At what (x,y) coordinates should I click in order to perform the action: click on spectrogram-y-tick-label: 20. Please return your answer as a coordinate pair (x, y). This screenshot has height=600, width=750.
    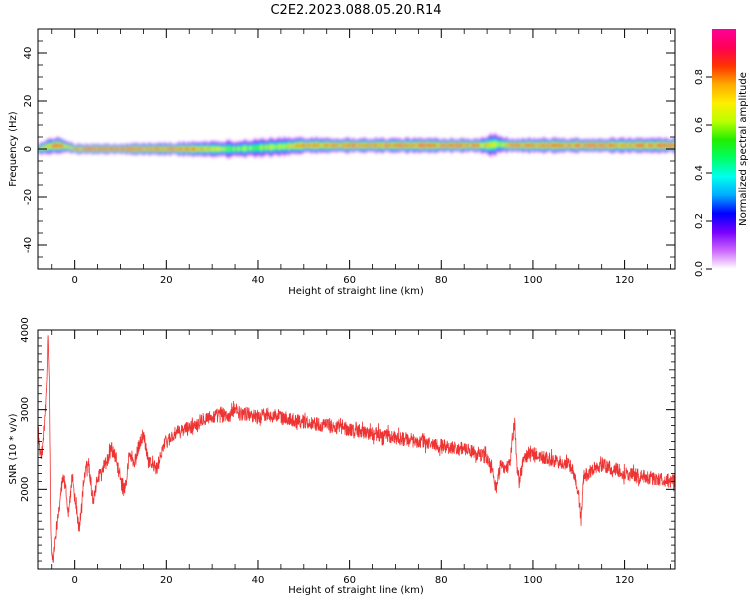
    Looking at the image, I should click on (28, 101).